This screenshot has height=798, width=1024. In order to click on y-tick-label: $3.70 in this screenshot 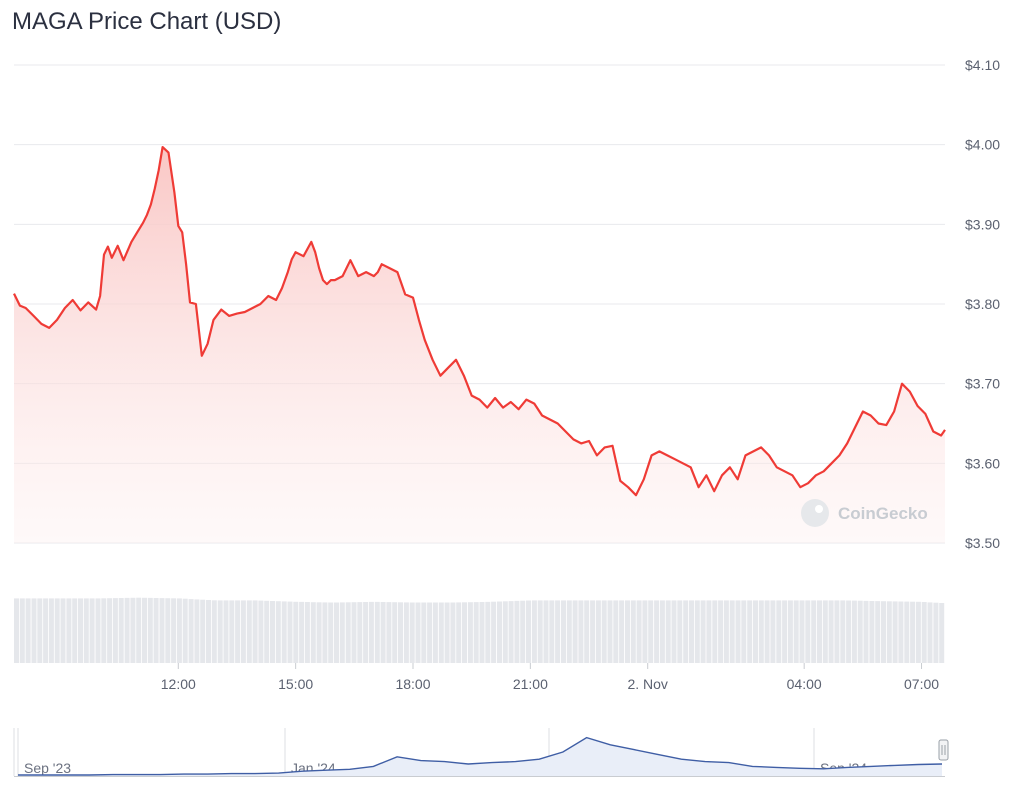, I will do `click(982, 384)`.